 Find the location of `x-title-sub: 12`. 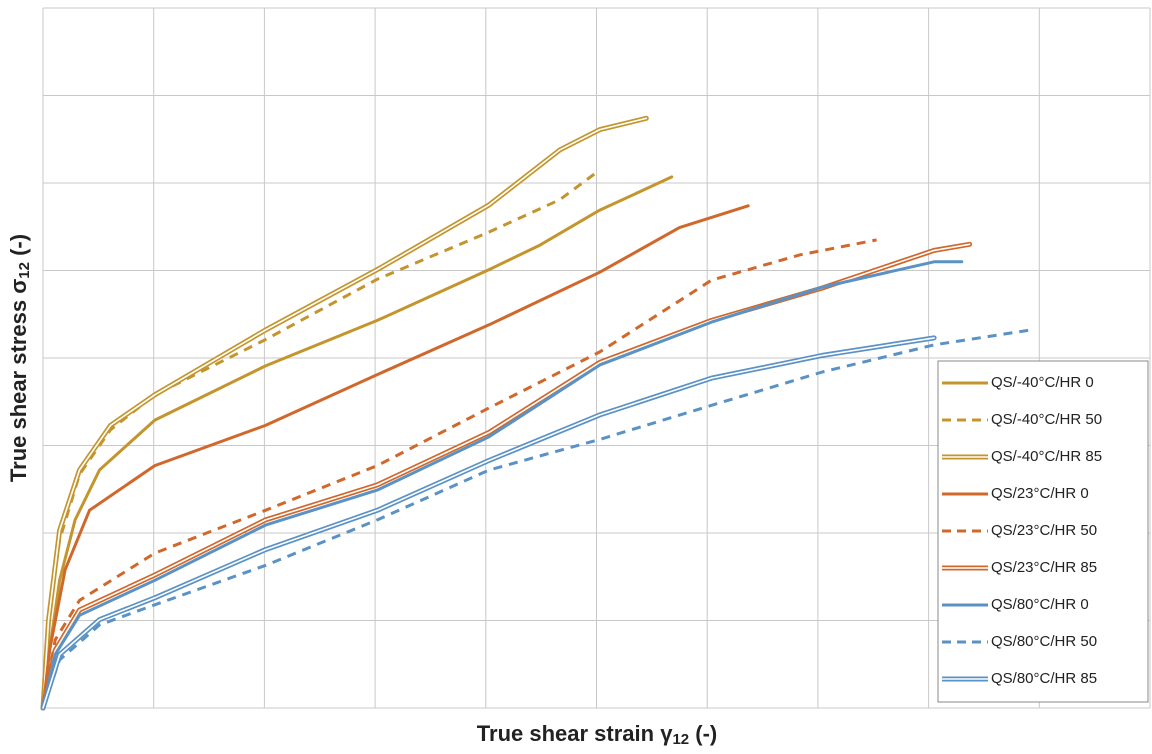

x-title-sub: 12 is located at coordinates (680, 739).